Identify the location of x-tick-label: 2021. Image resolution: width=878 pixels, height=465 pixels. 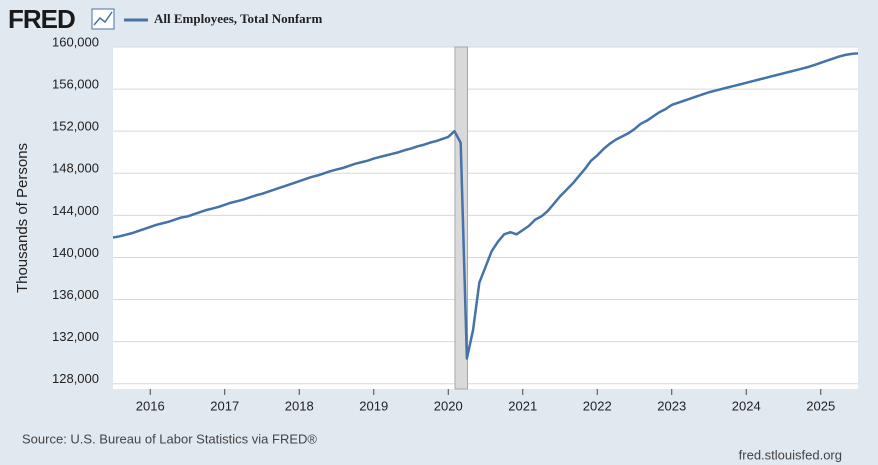
(522, 405).